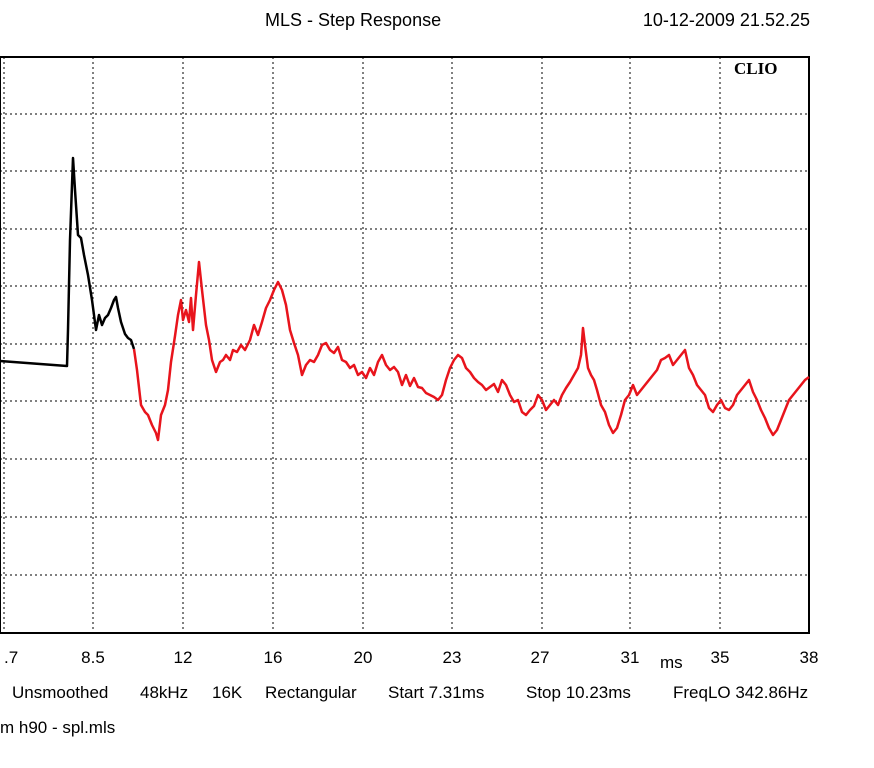 The image size is (874, 768). What do you see at coordinates (11, 657) in the screenshot?
I see `x-tick-label: .7` at bounding box center [11, 657].